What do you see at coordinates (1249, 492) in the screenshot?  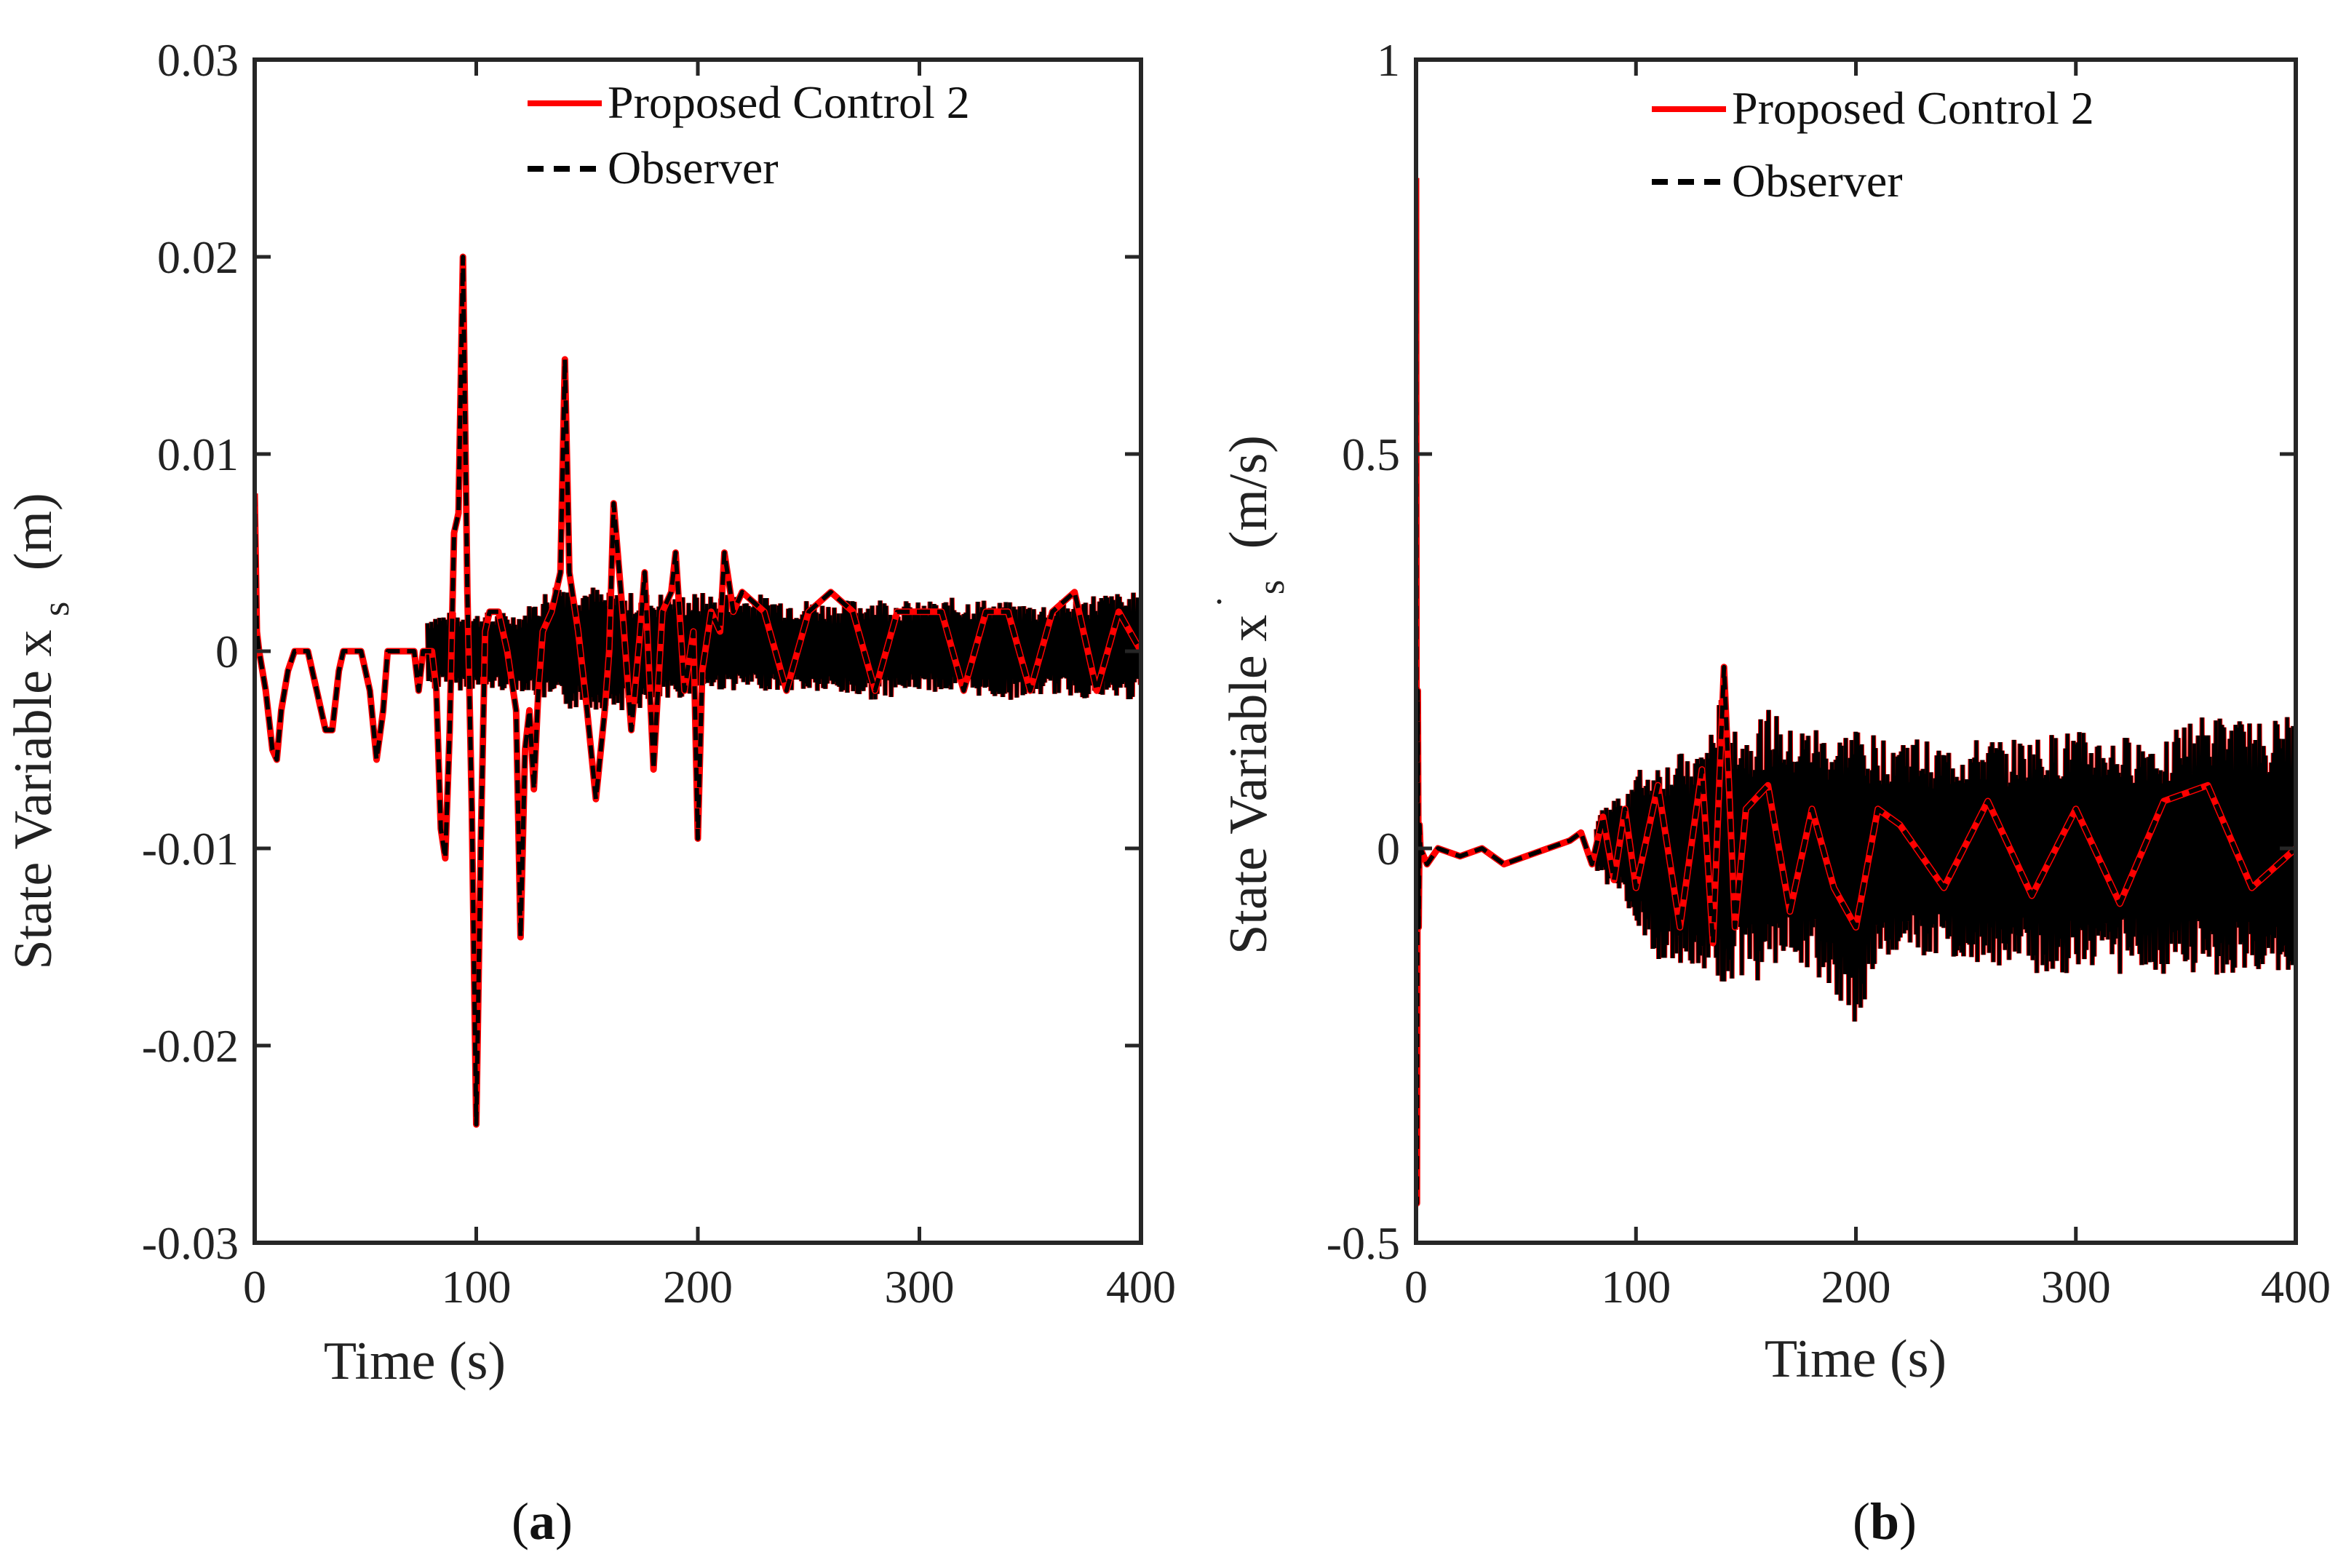 I see `chart-b-ylabel-unit: (m/s)` at bounding box center [1249, 492].